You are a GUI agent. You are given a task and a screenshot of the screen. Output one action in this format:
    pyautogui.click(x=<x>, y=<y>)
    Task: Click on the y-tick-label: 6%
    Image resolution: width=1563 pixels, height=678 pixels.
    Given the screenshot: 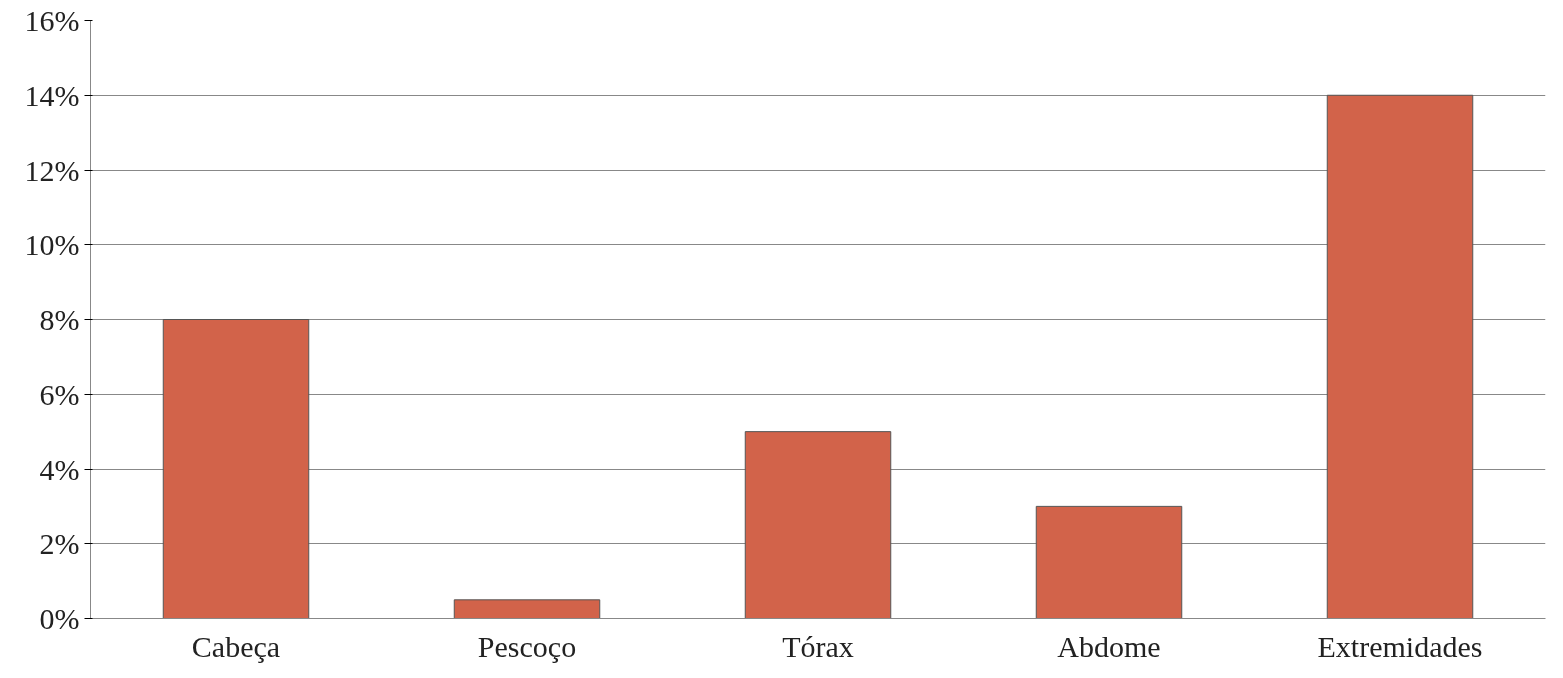 What is the action you would take?
    pyautogui.click(x=59, y=394)
    